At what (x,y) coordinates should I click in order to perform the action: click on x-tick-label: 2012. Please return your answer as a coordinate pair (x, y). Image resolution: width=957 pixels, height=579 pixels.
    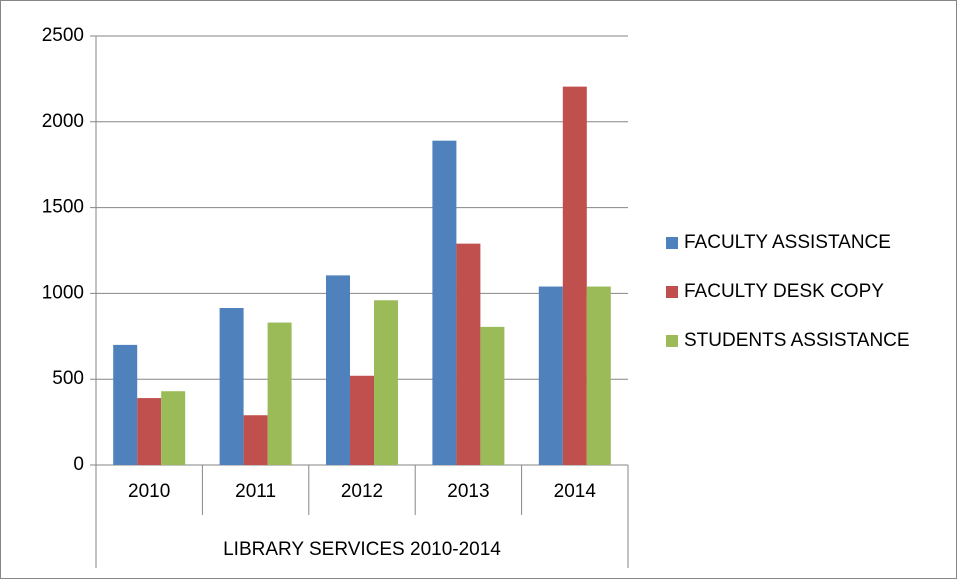
    Looking at the image, I should click on (362, 491).